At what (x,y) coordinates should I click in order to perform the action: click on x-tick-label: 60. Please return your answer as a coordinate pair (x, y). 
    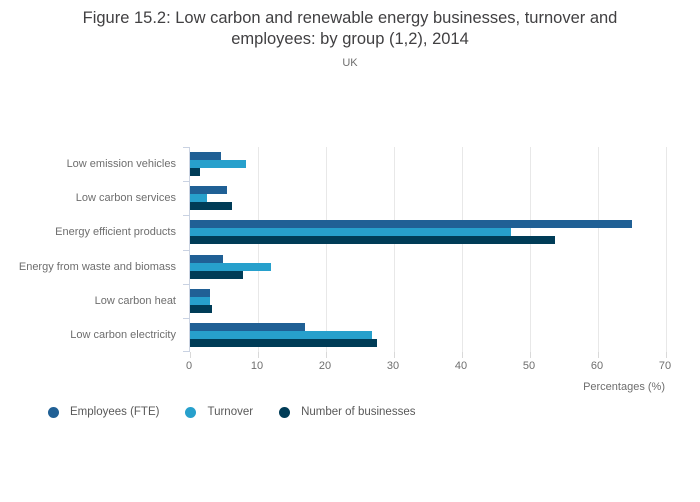
    Looking at the image, I should click on (597, 366).